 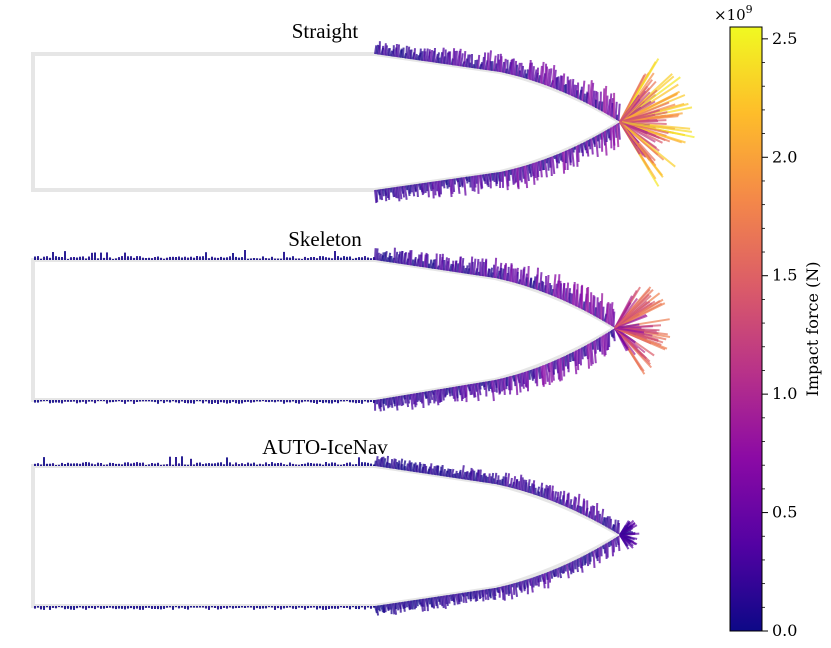 I want to click on hull-bow-straight, so click(x=499, y=122).